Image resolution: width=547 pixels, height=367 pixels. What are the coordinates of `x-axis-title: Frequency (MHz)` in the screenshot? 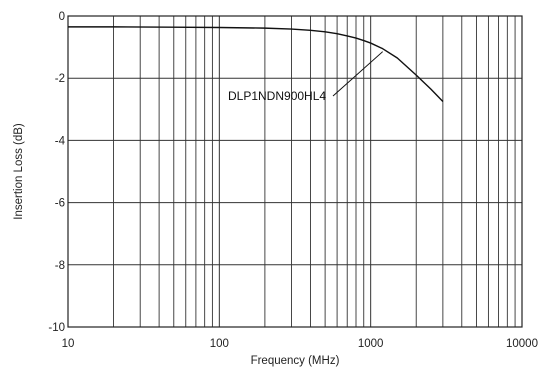 It's located at (295, 361).